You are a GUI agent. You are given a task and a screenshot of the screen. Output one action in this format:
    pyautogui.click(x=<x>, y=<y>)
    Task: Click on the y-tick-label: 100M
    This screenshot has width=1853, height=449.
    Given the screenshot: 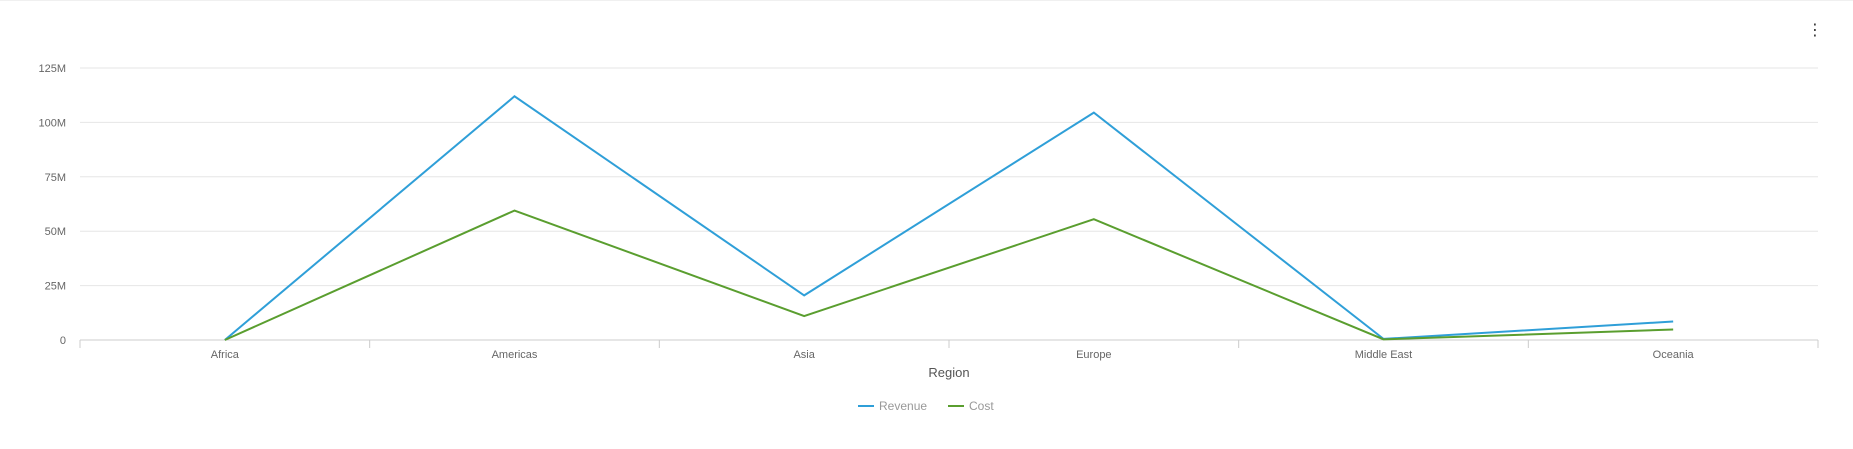 What is the action you would take?
    pyautogui.click(x=52, y=123)
    